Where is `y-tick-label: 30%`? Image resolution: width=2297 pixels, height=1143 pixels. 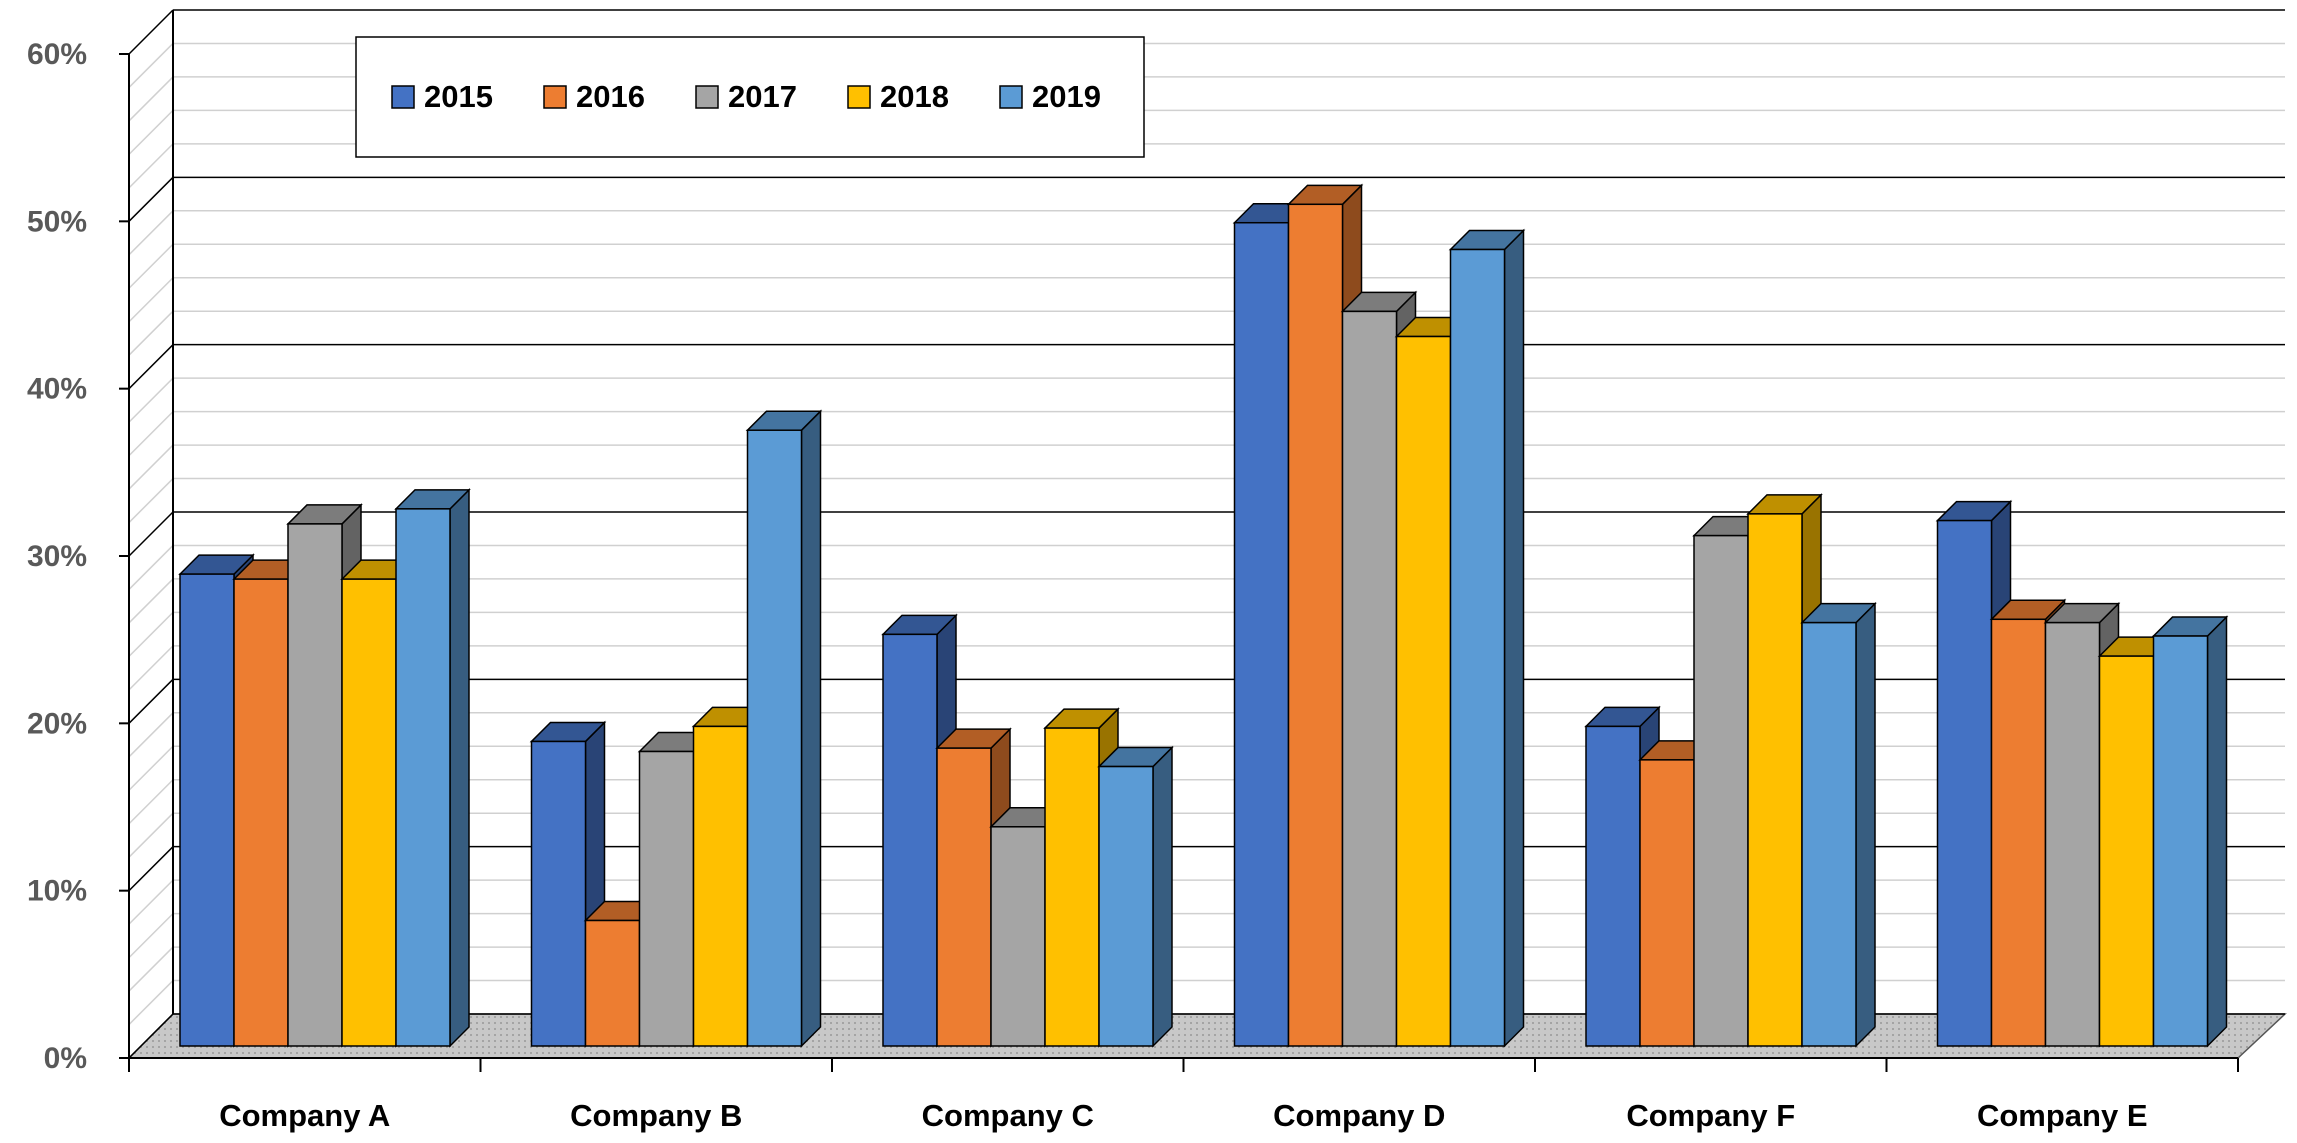 y-tick-label: 30% is located at coordinates (57, 556).